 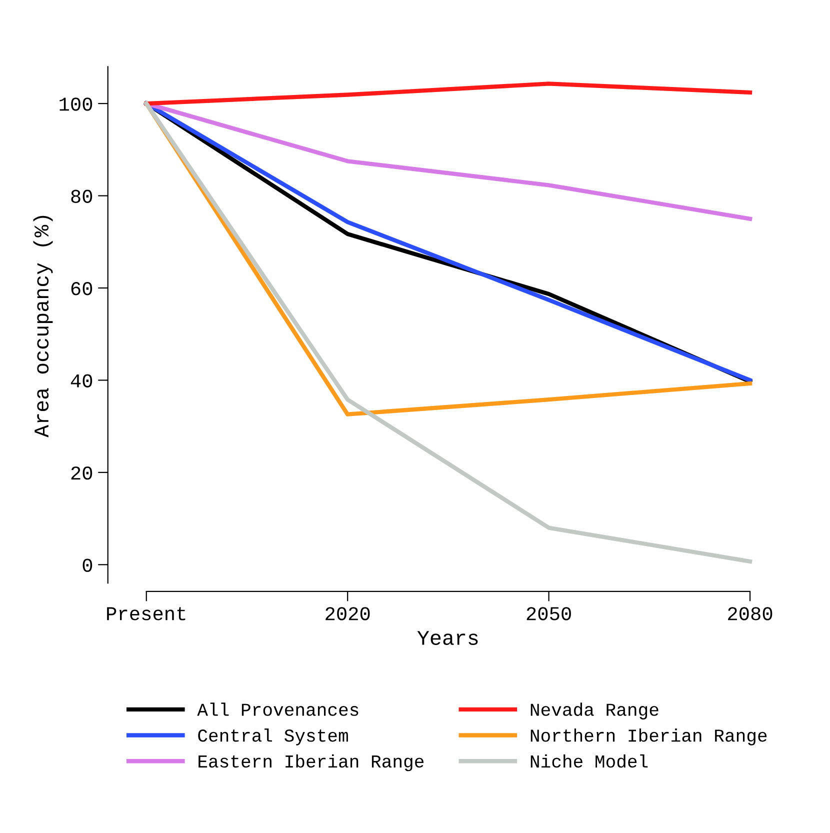 What do you see at coordinates (273, 737) in the screenshot?
I see `legend-label: Central System` at bounding box center [273, 737].